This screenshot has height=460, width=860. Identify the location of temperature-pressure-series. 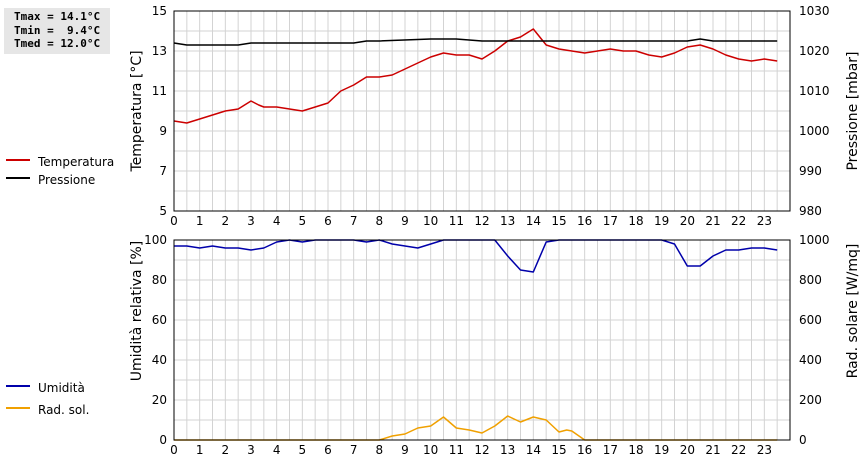
(475, 76).